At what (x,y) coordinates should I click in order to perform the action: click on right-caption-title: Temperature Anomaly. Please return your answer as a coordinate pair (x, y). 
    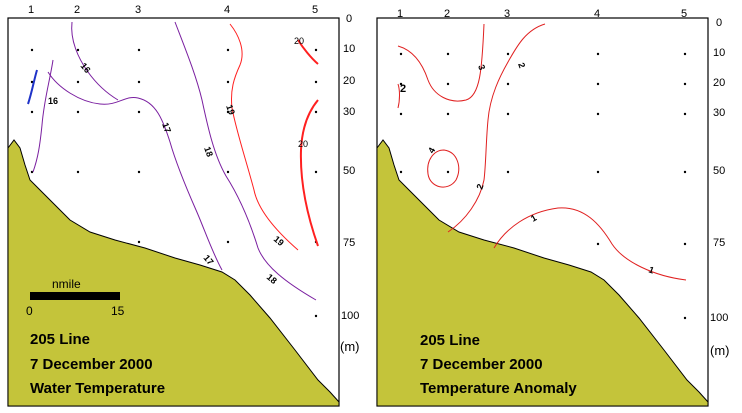
    Looking at the image, I should click on (498, 388).